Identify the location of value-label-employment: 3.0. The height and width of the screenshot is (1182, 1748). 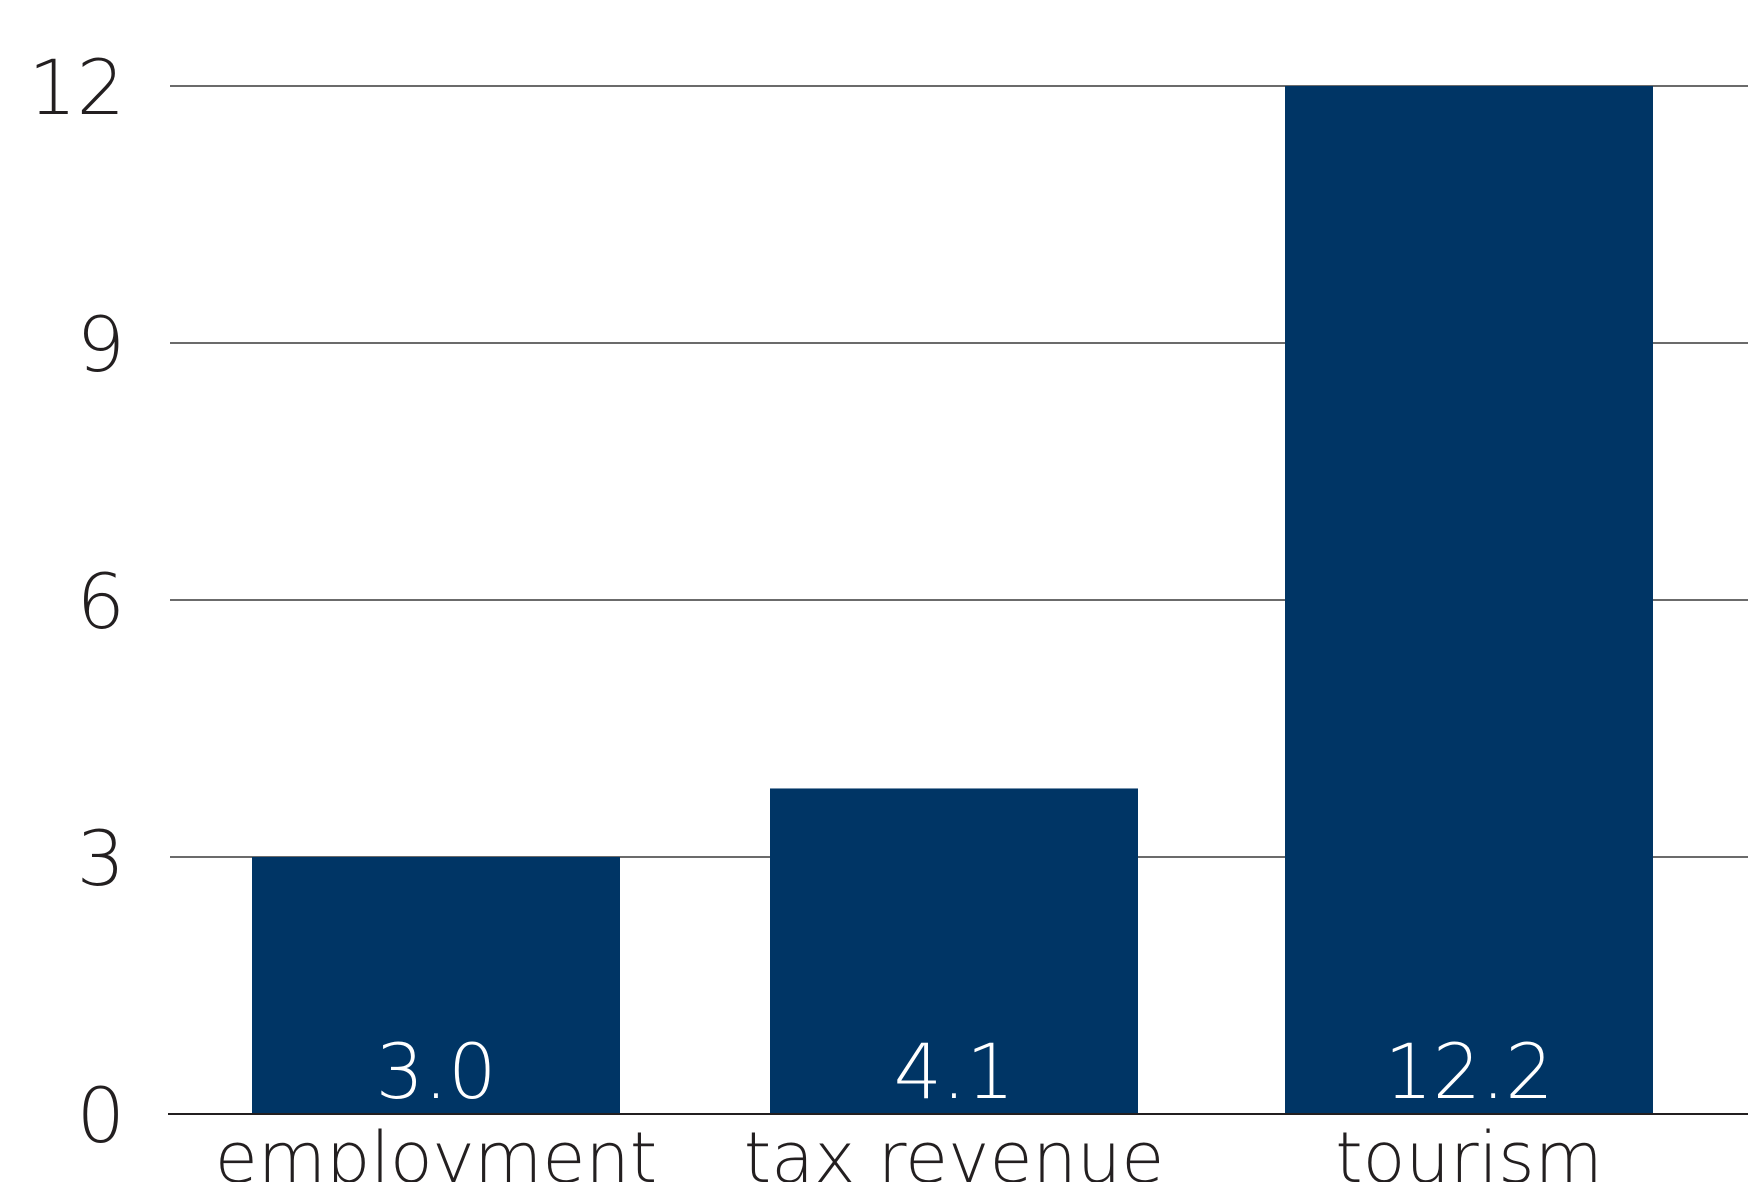
(436, 1071).